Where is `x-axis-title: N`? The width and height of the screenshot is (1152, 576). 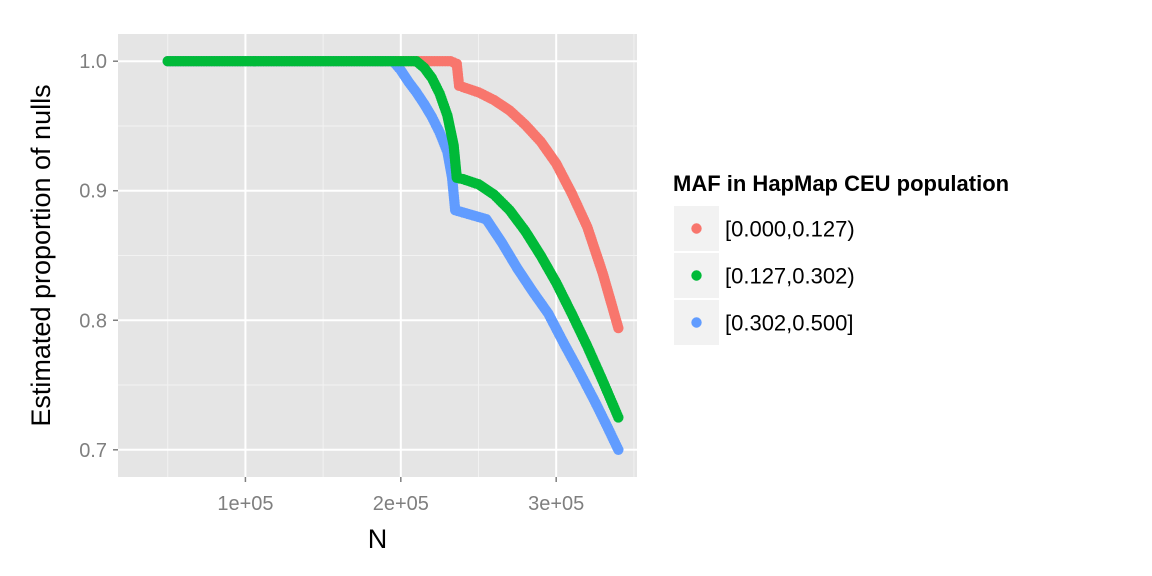 x-axis-title: N is located at coordinates (378, 539).